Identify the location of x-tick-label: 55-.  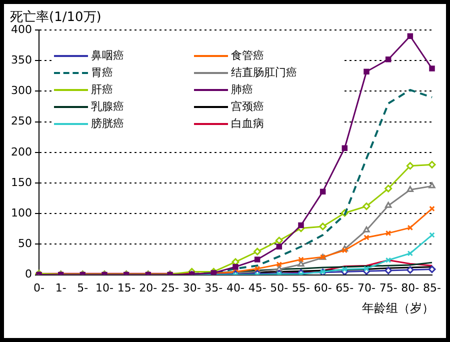
(301, 287).